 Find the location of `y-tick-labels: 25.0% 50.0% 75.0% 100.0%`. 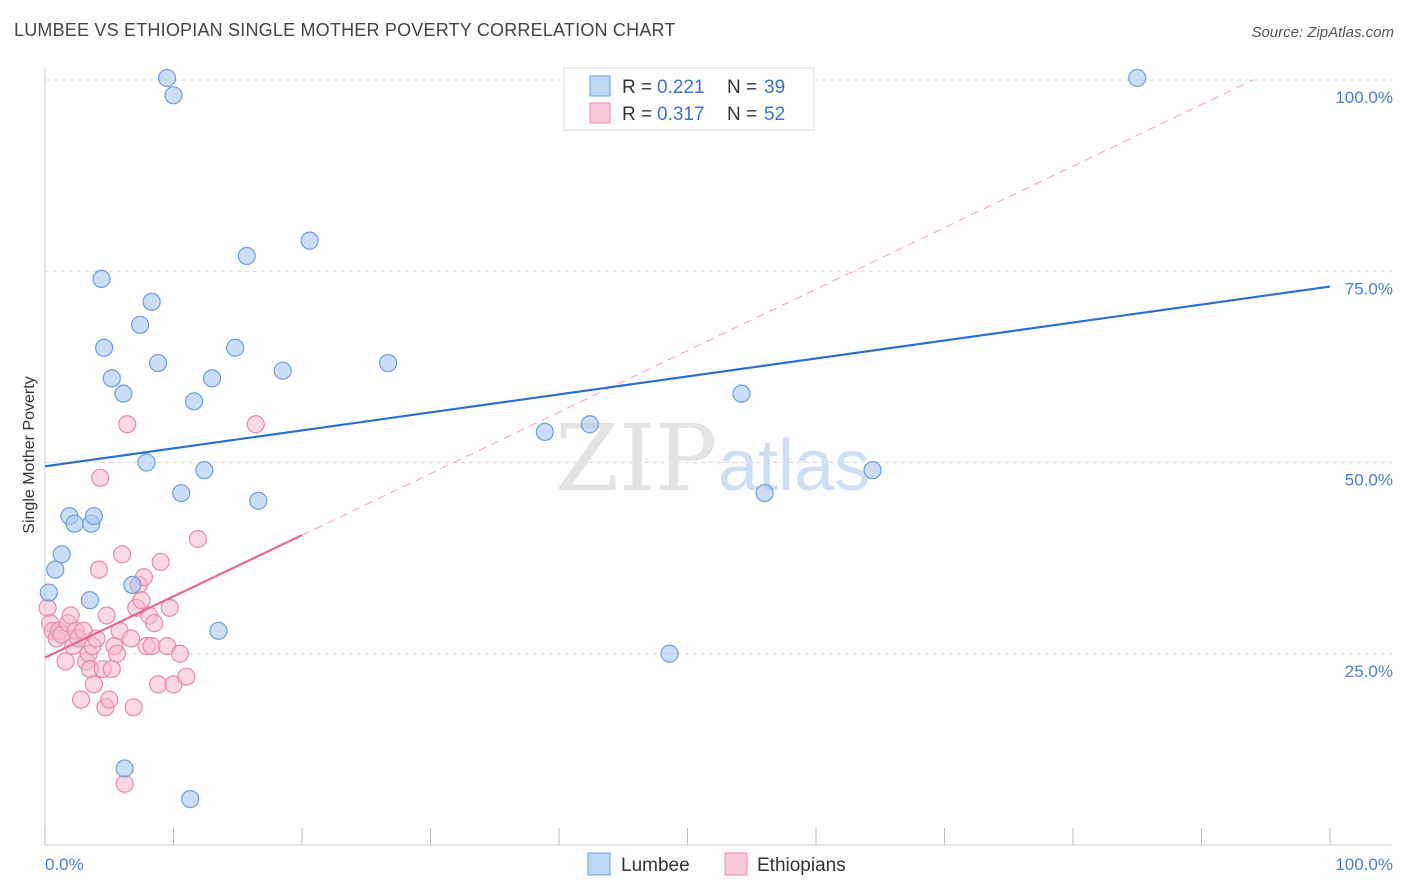

y-tick-labels: 25.0% 50.0% 75.0% 100.0% is located at coordinates (1364, 384).